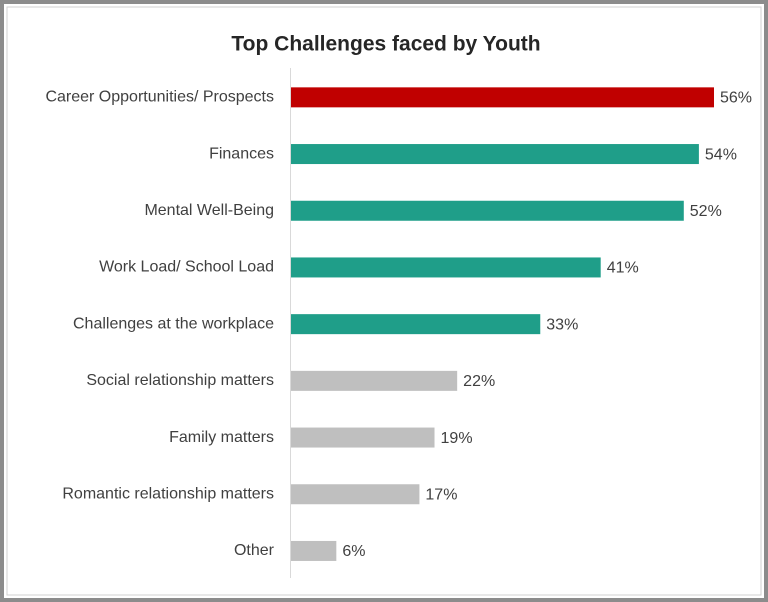  What do you see at coordinates (186, 267) in the screenshot?
I see `y-tick-label: Work Load/ School Load` at bounding box center [186, 267].